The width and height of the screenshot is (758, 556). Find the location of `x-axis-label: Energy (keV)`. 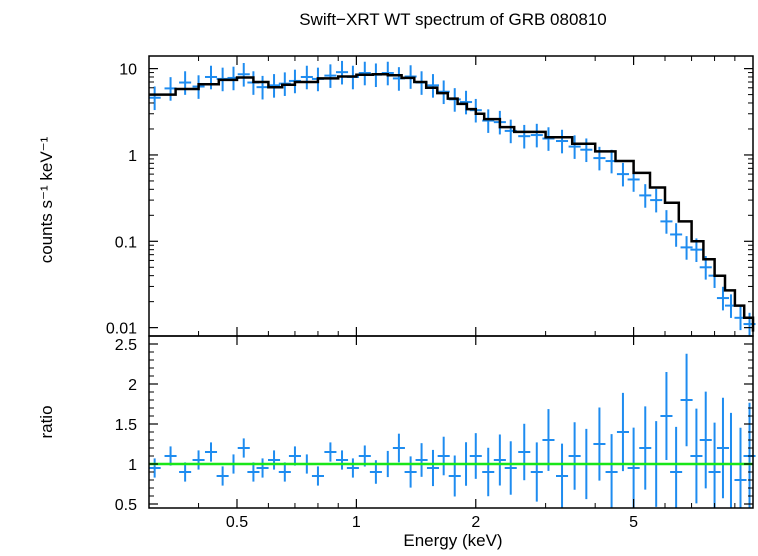

x-axis-label: Energy (keV) is located at coordinates (452, 540).